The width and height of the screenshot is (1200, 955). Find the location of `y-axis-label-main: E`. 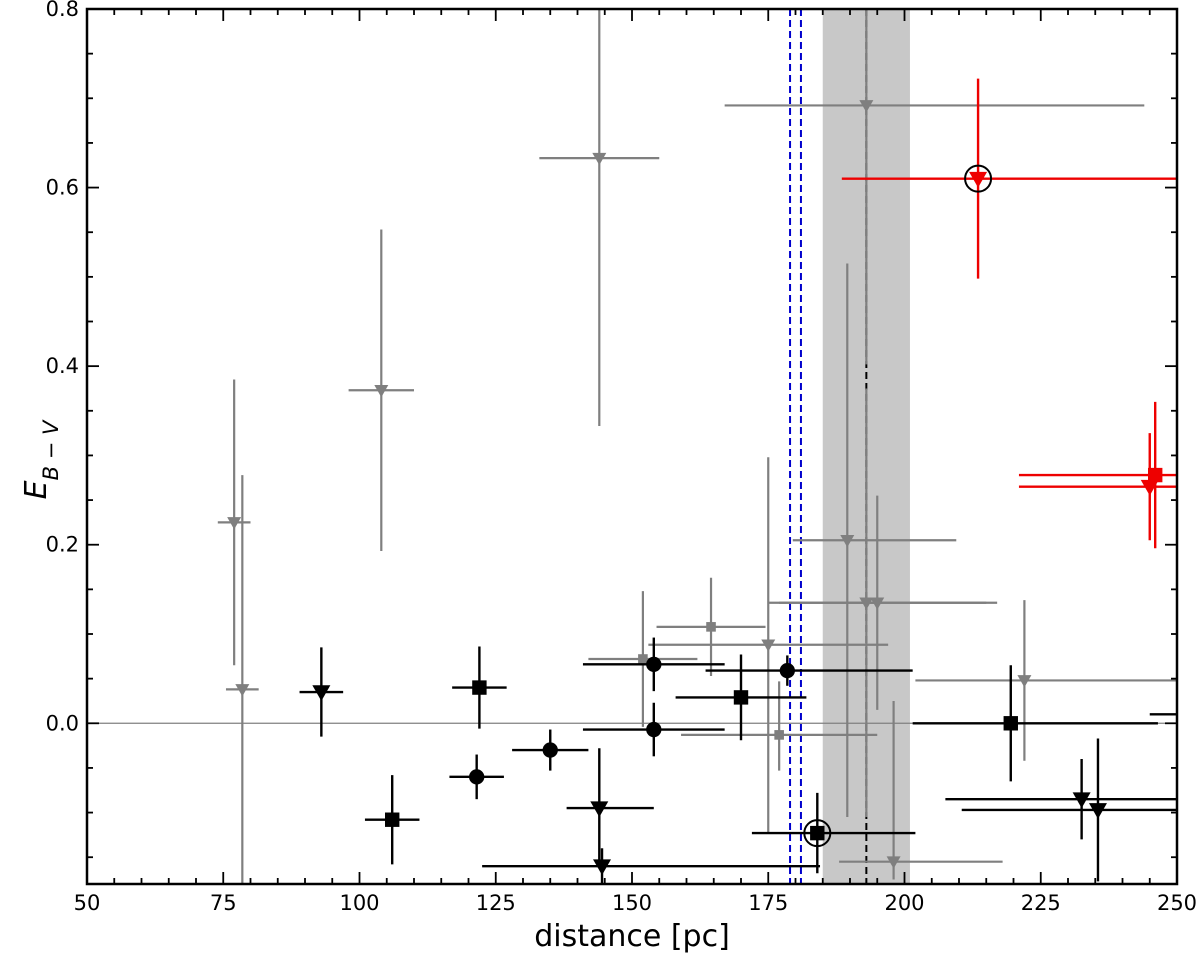

y-axis-label-main: E is located at coordinates (36, 489).